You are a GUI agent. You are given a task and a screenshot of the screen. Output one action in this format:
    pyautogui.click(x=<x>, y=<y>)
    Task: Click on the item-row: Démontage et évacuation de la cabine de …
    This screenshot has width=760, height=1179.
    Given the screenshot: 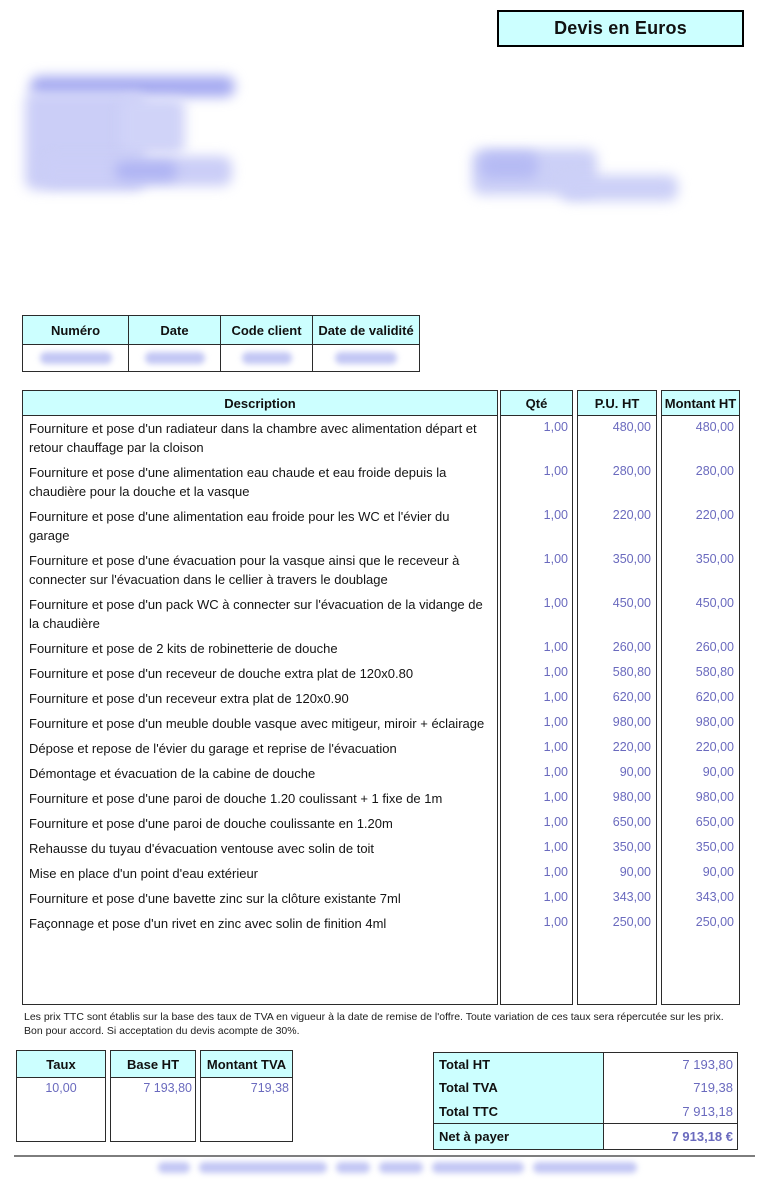 What is the action you would take?
    pyautogui.click(x=381, y=773)
    